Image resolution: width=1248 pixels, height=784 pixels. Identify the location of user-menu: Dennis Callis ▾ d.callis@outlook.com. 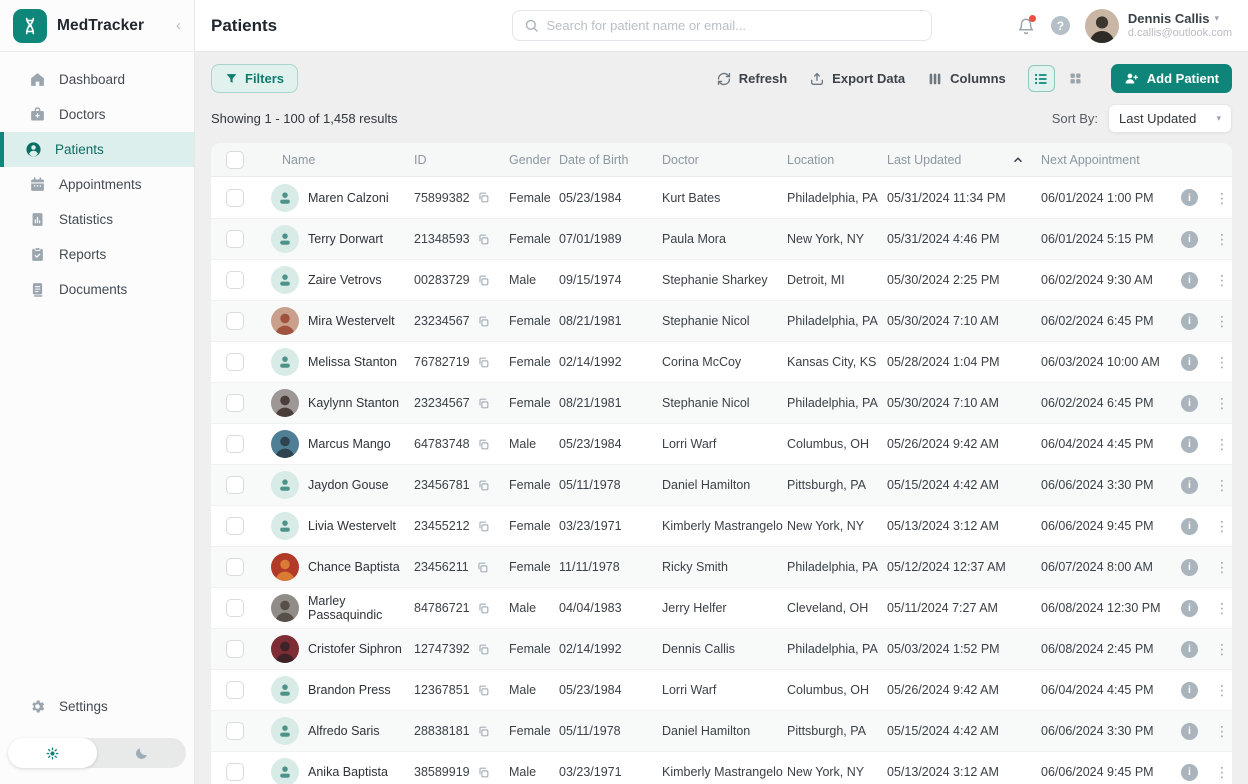
(1158, 25).